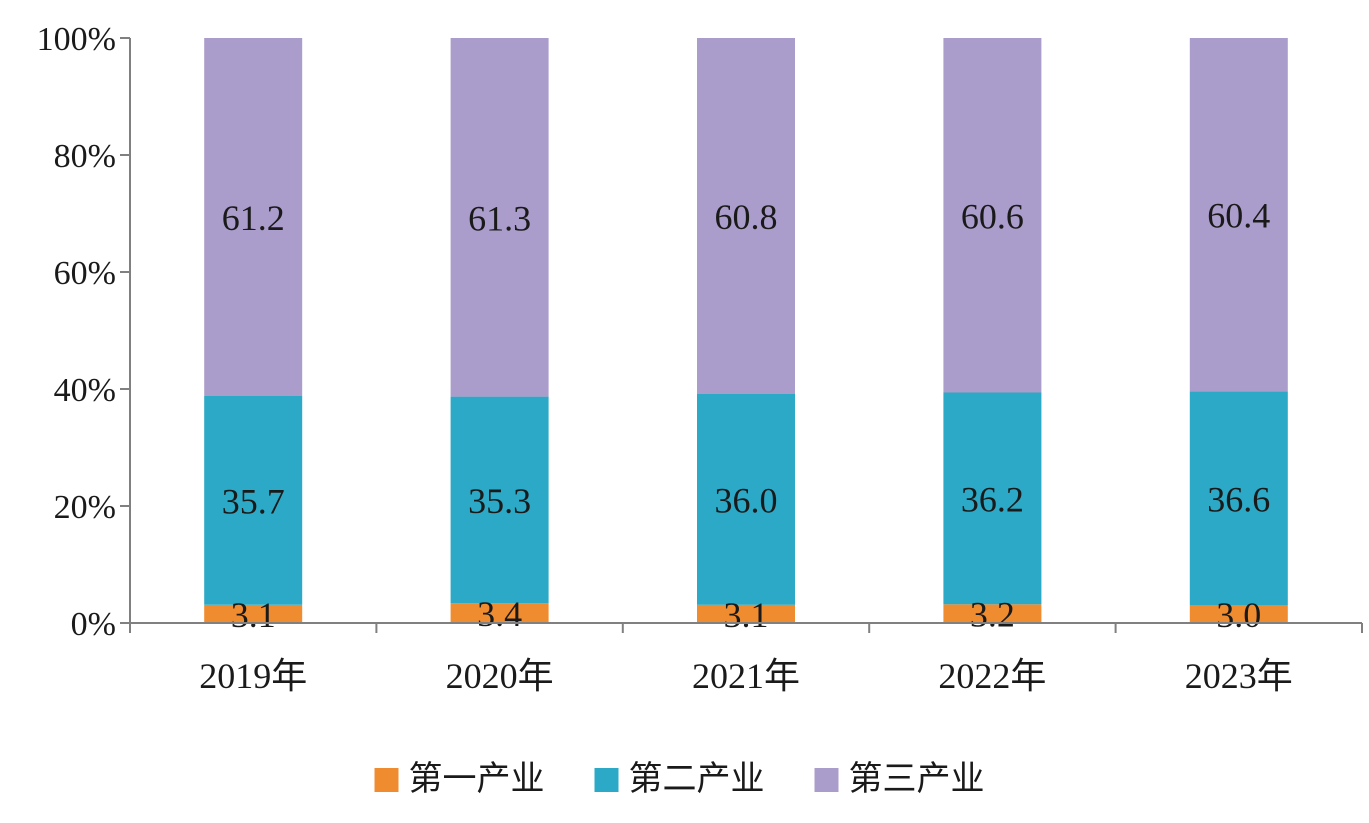 The height and width of the screenshot is (823, 1369). I want to click on x-tick-label: 2023年, so click(1239, 676).